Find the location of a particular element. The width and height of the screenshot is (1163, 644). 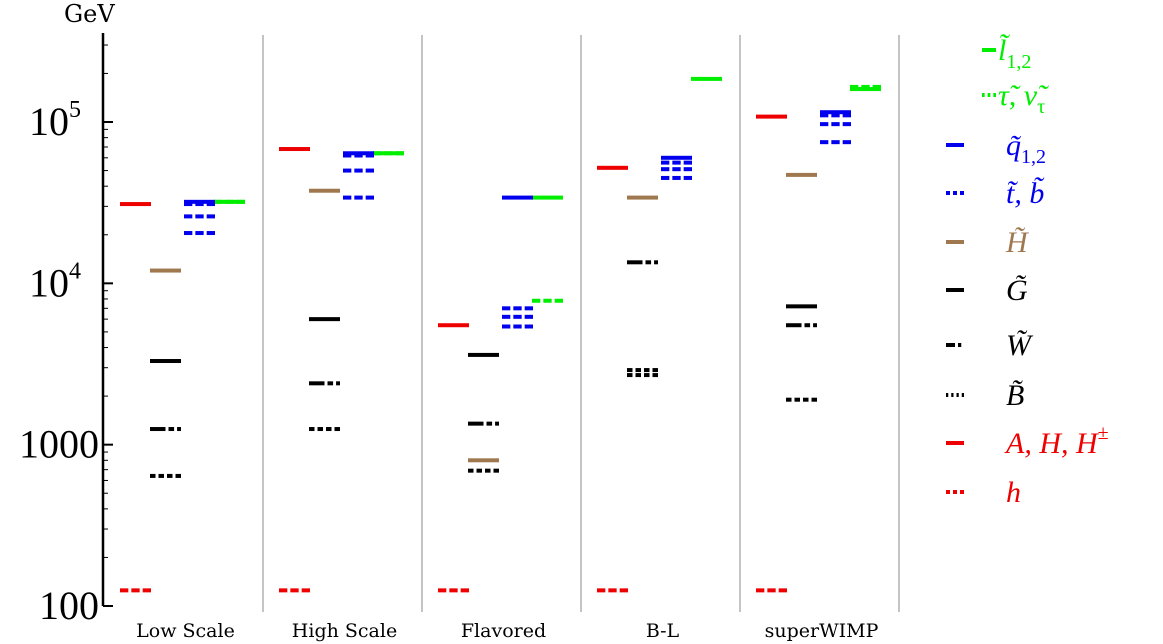

category-labels: Low Scale High Scale Flavored B-L superWIMP is located at coordinates (507, 631).